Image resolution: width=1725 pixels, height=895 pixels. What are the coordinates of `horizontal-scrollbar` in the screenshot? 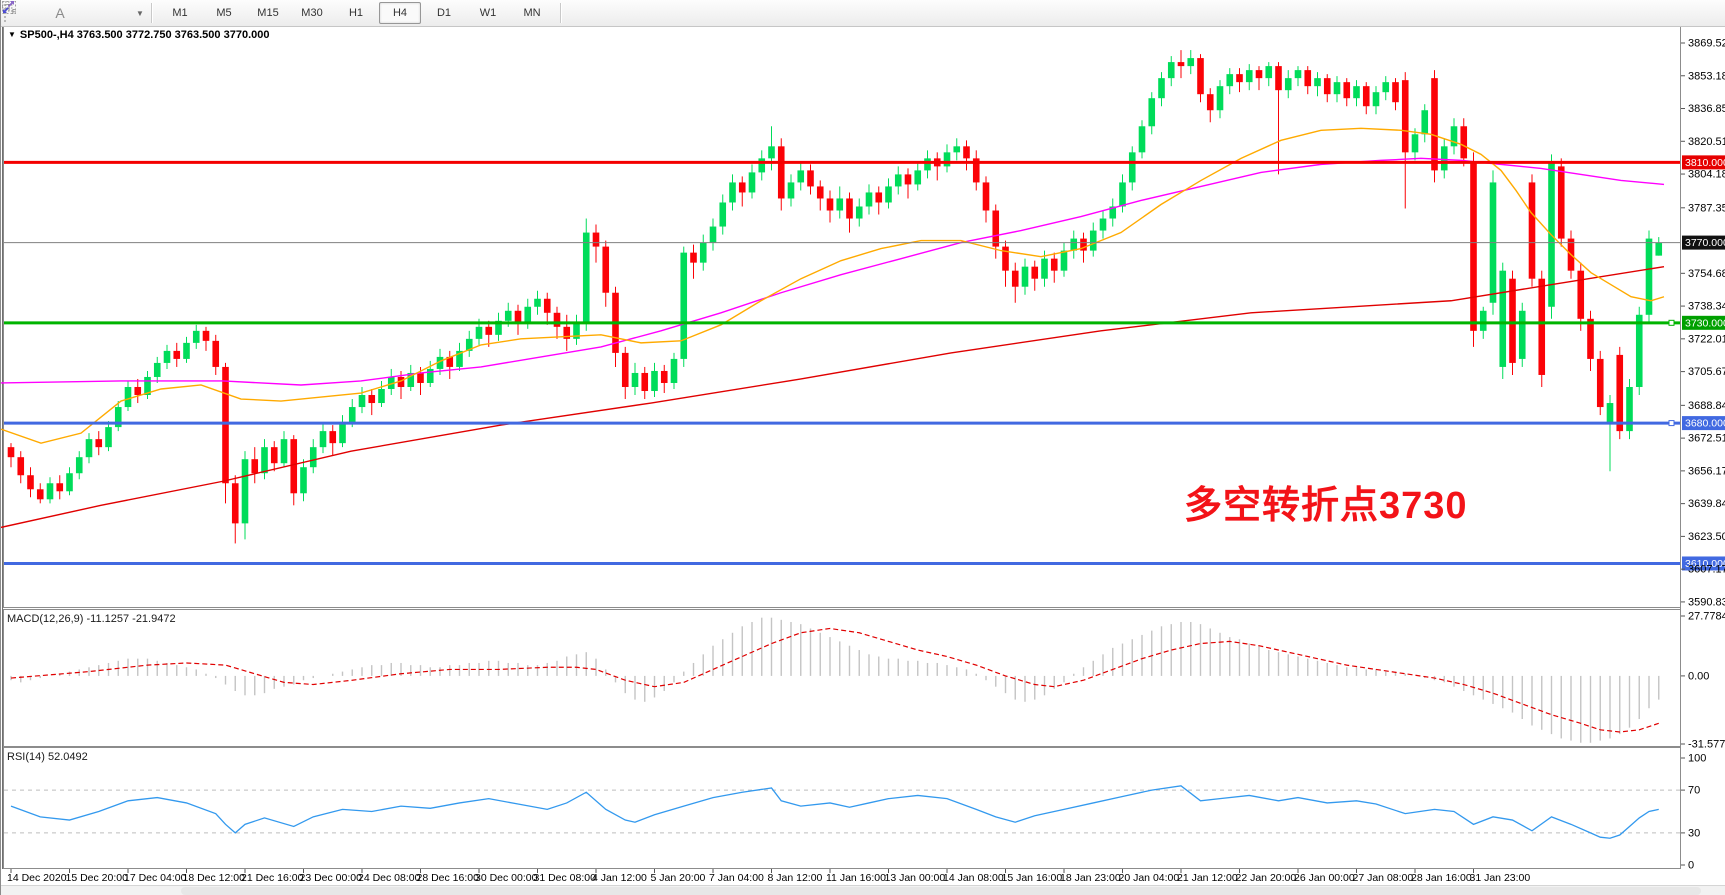 It's located at (863, 890).